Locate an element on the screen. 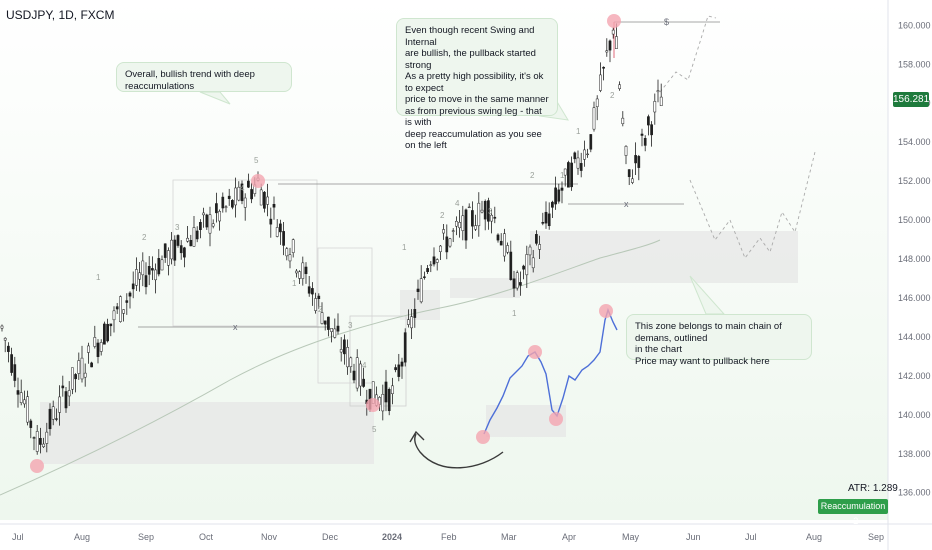 This screenshot has height=550, width=932. time-tick-label: Aug is located at coordinates (82, 537).